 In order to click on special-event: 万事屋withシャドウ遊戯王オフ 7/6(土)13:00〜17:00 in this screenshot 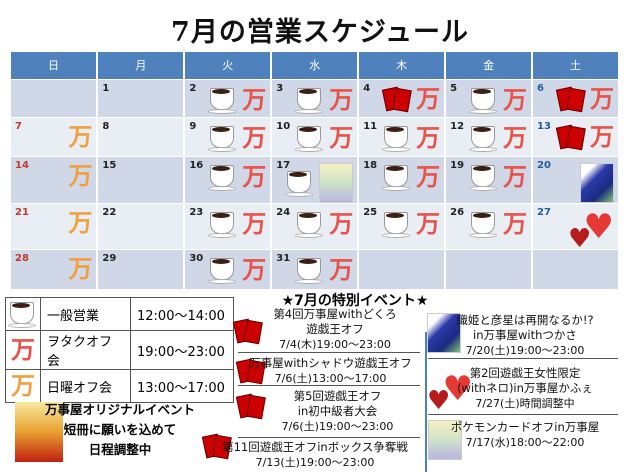, I will do `click(330, 371)`.